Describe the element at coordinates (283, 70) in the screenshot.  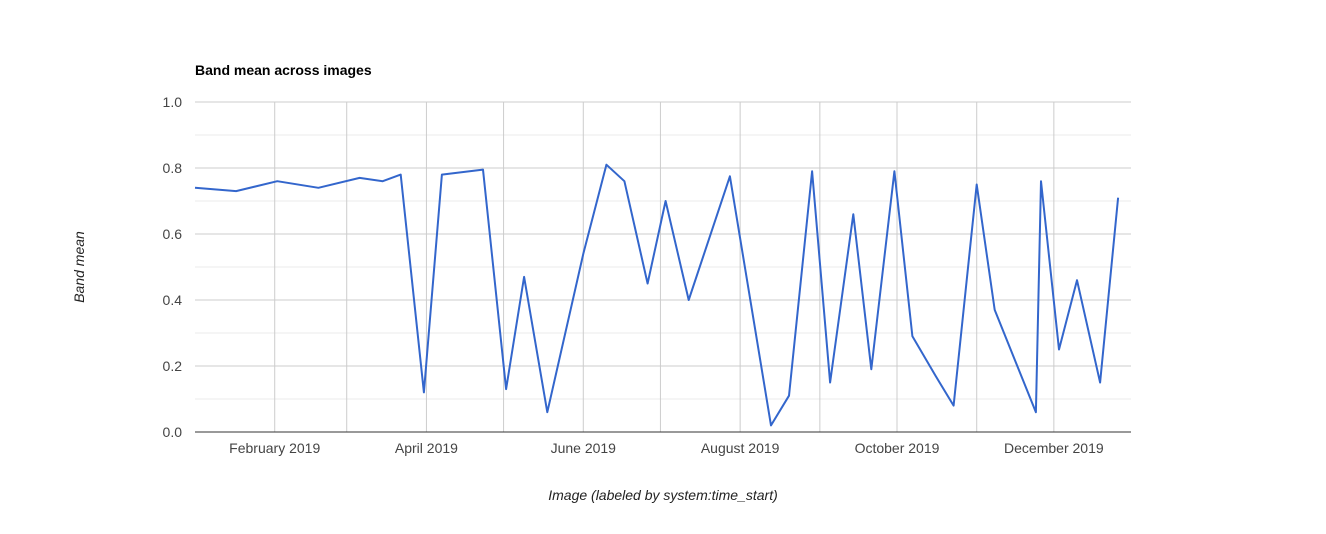
I see `chart-title: Band mean across images` at that location.